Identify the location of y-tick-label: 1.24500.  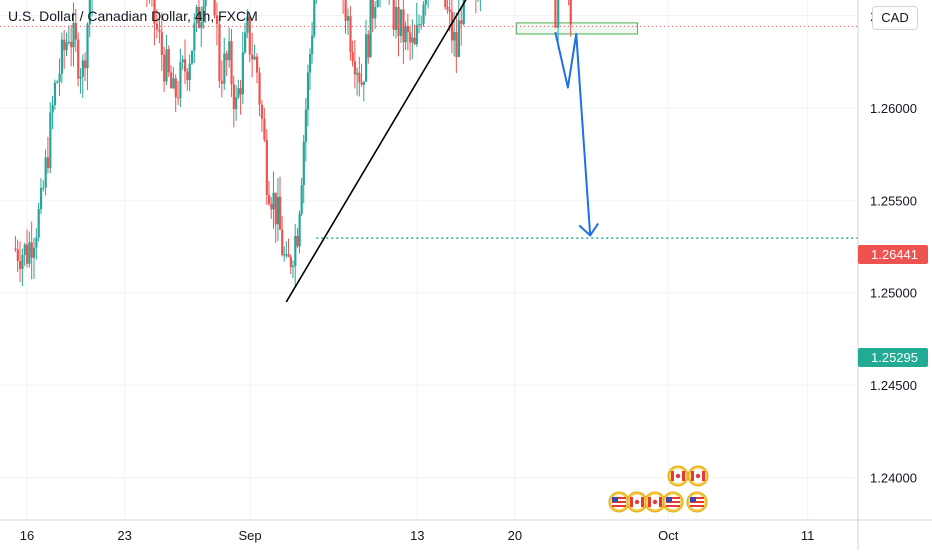
(893, 385).